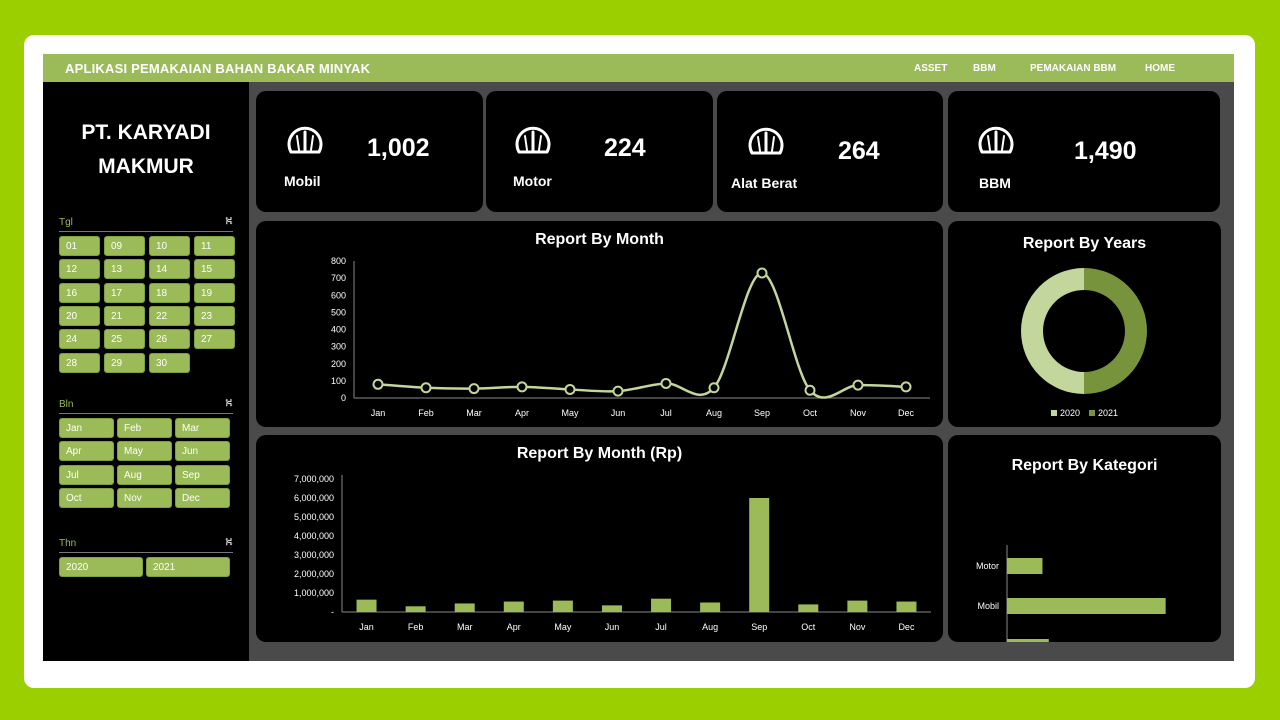  Describe the element at coordinates (202, 428) in the screenshot. I see `bln-button-mar: Mar` at that location.